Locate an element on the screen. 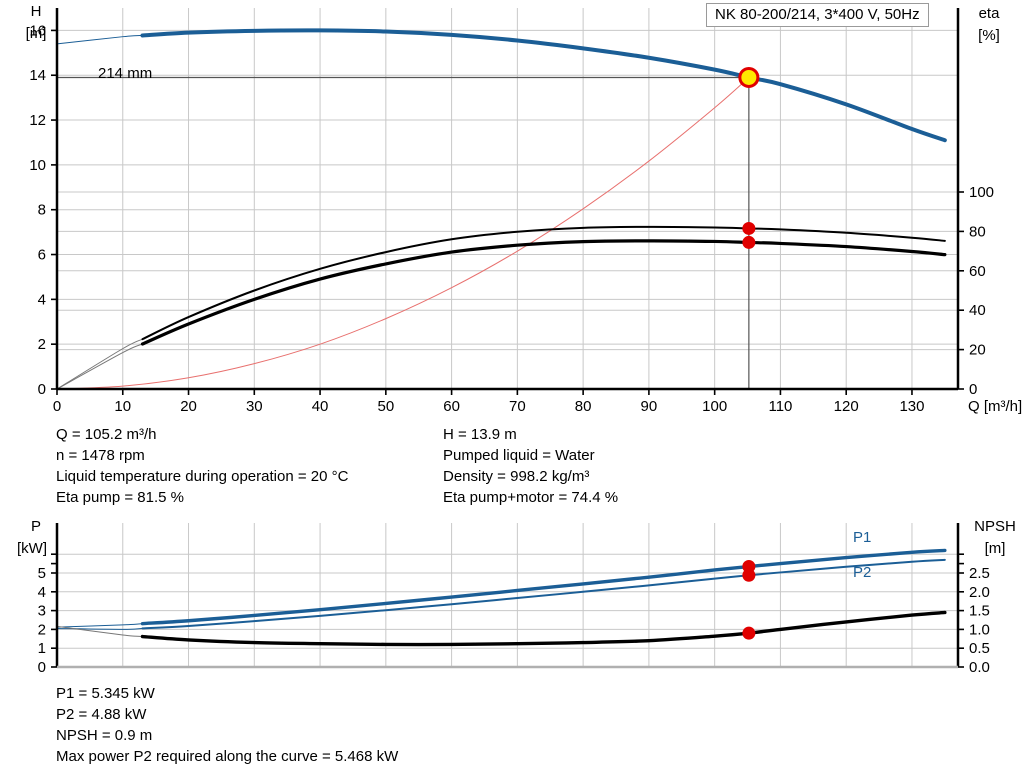  y-tick-label-right: 2.0 is located at coordinates (979, 592).